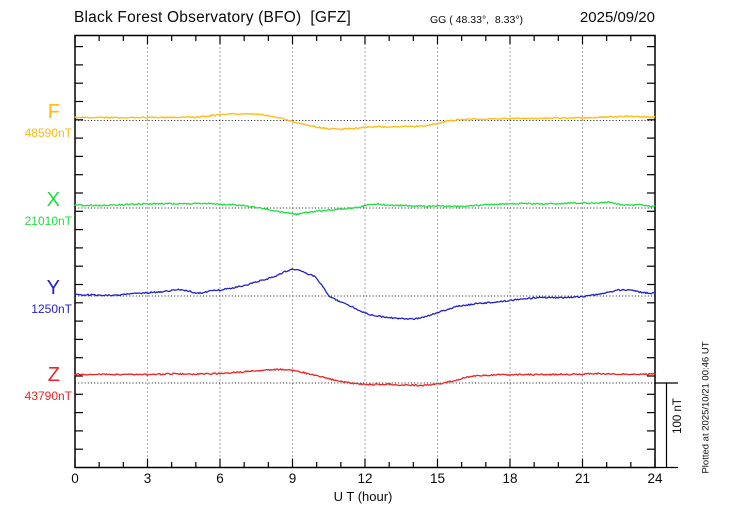 The width and height of the screenshot is (730, 520). I want to click on x-tick-label: 24, so click(655, 478).